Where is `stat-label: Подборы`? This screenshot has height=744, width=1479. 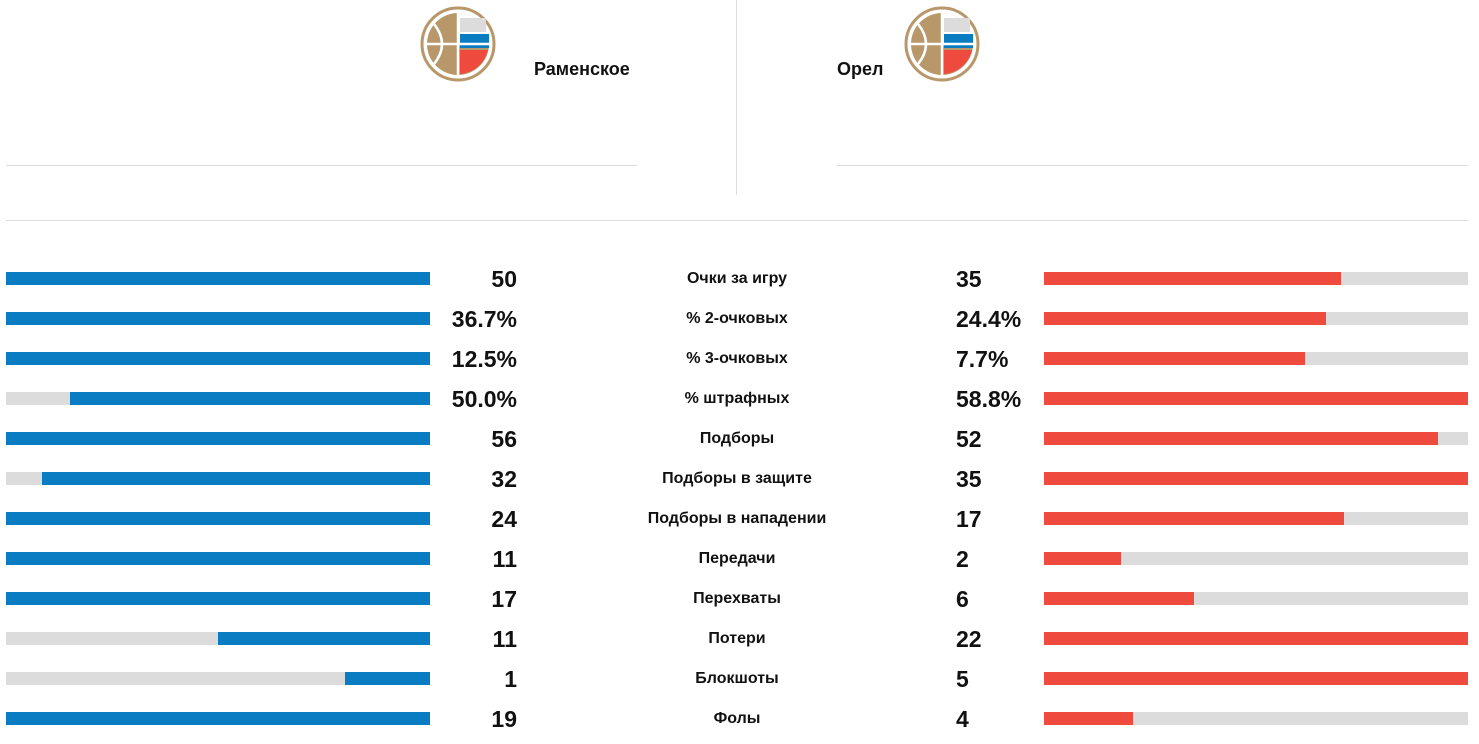 stat-label: Подборы is located at coordinates (737, 438).